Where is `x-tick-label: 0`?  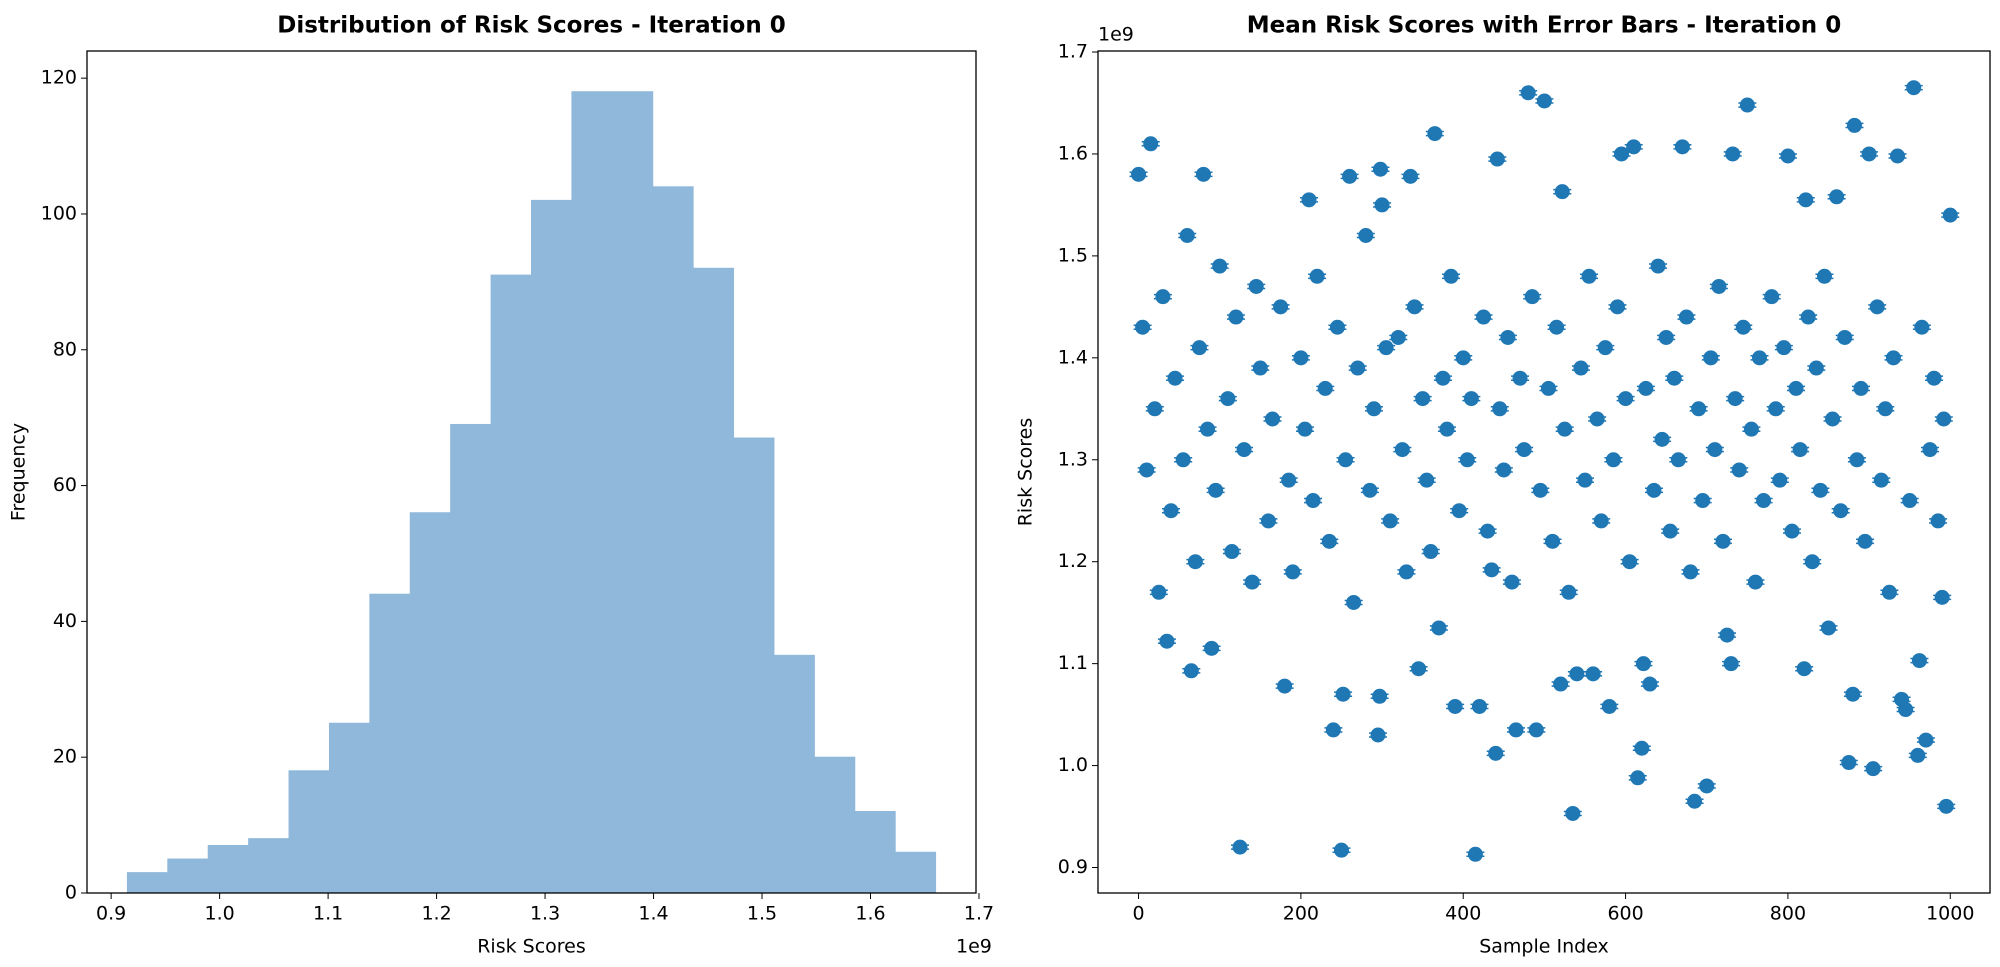 x-tick-label: 0 is located at coordinates (1138, 914).